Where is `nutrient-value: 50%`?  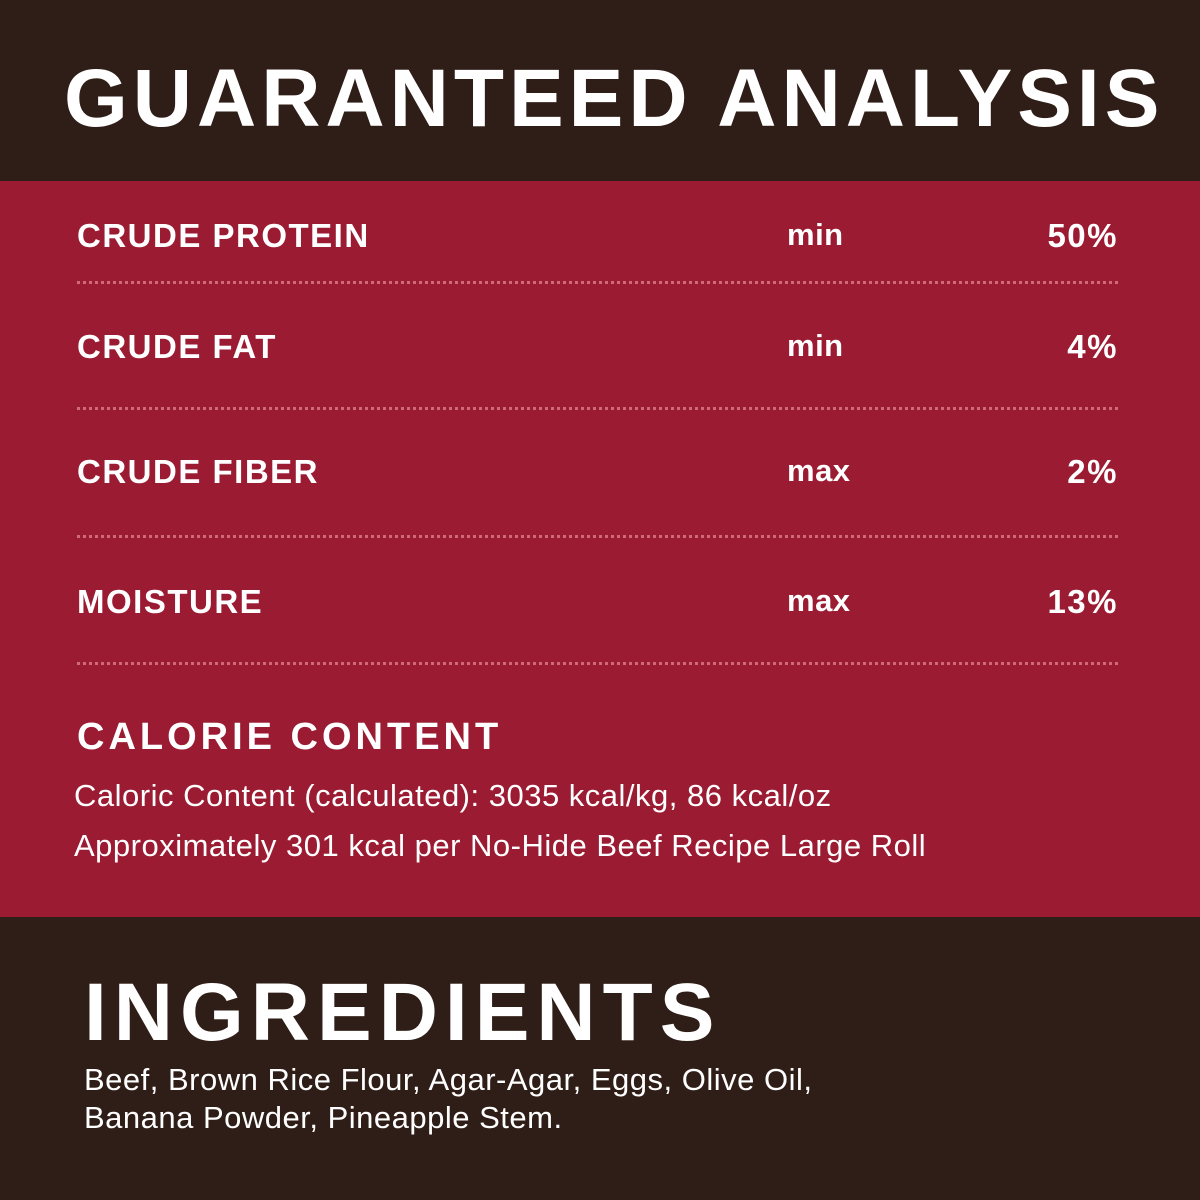
nutrient-value: 50% is located at coordinates (1082, 235).